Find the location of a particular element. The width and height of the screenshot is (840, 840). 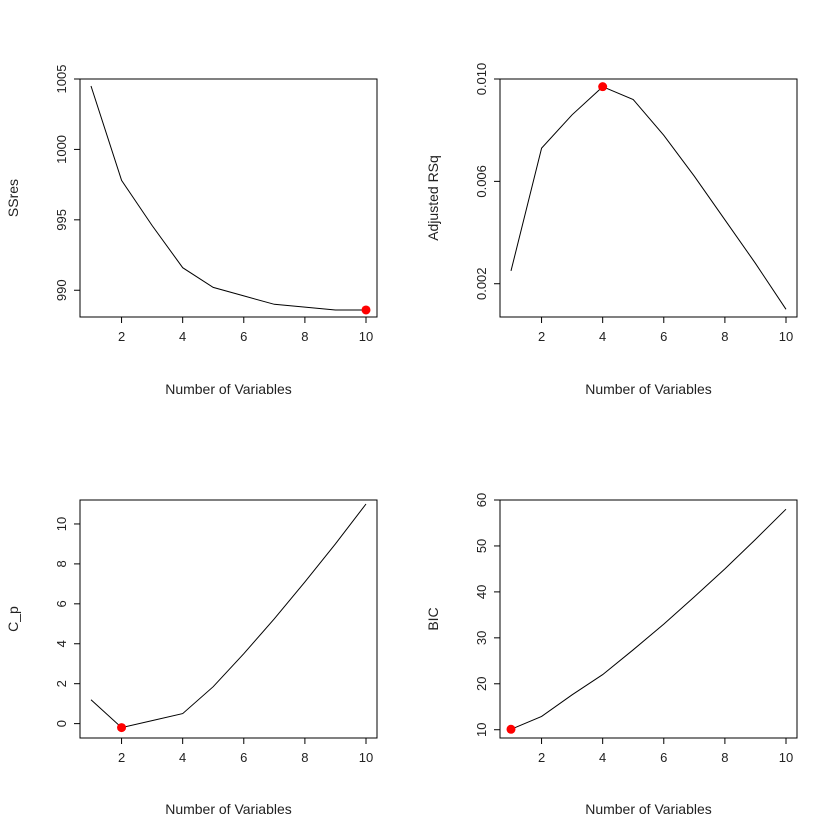

y-tick-label: 4 is located at coordinates (61, 643).